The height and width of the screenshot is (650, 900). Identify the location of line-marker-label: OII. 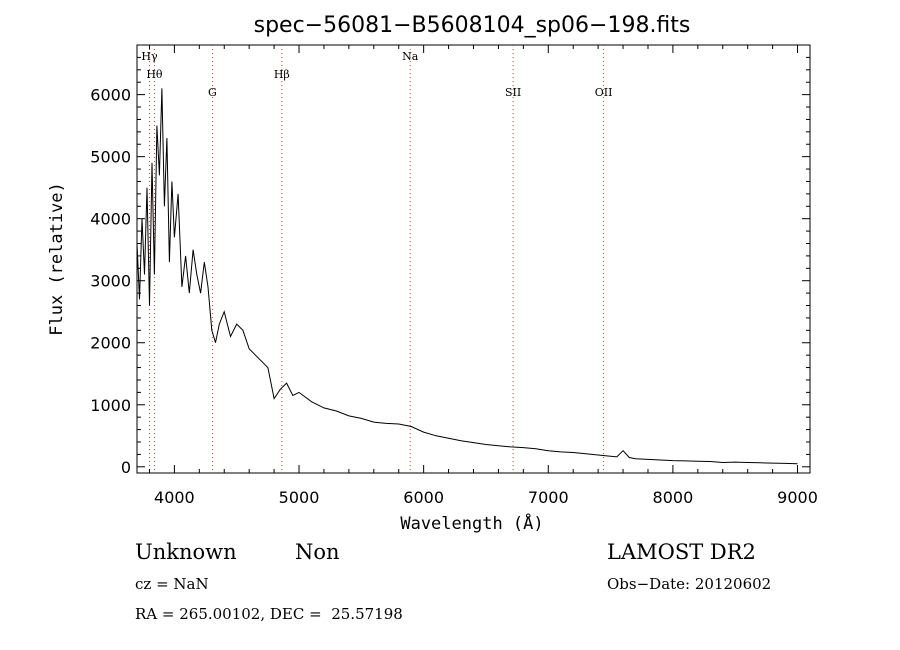
(604, 92).